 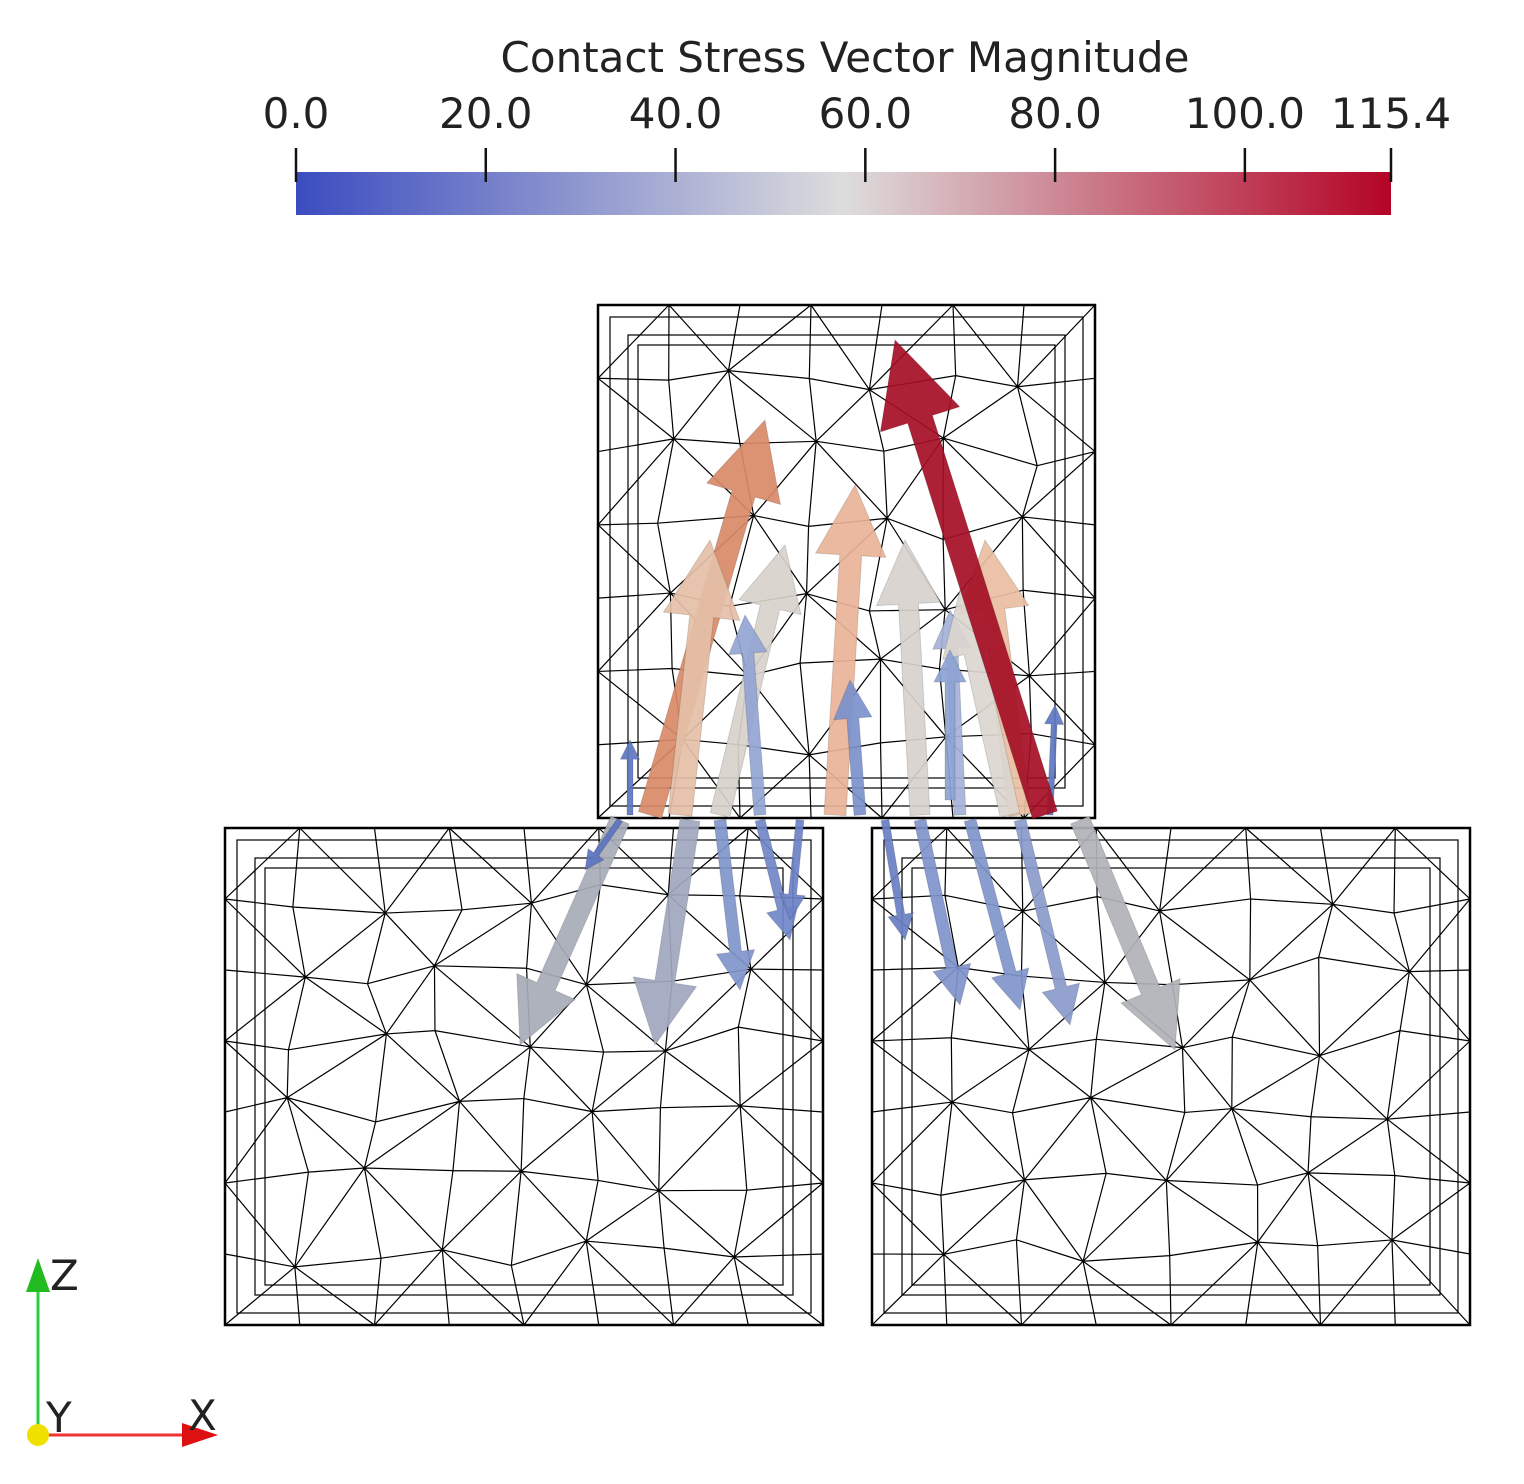 I want to click on colorbar-tick-label: 80.0, so click(x=1055, y=113).